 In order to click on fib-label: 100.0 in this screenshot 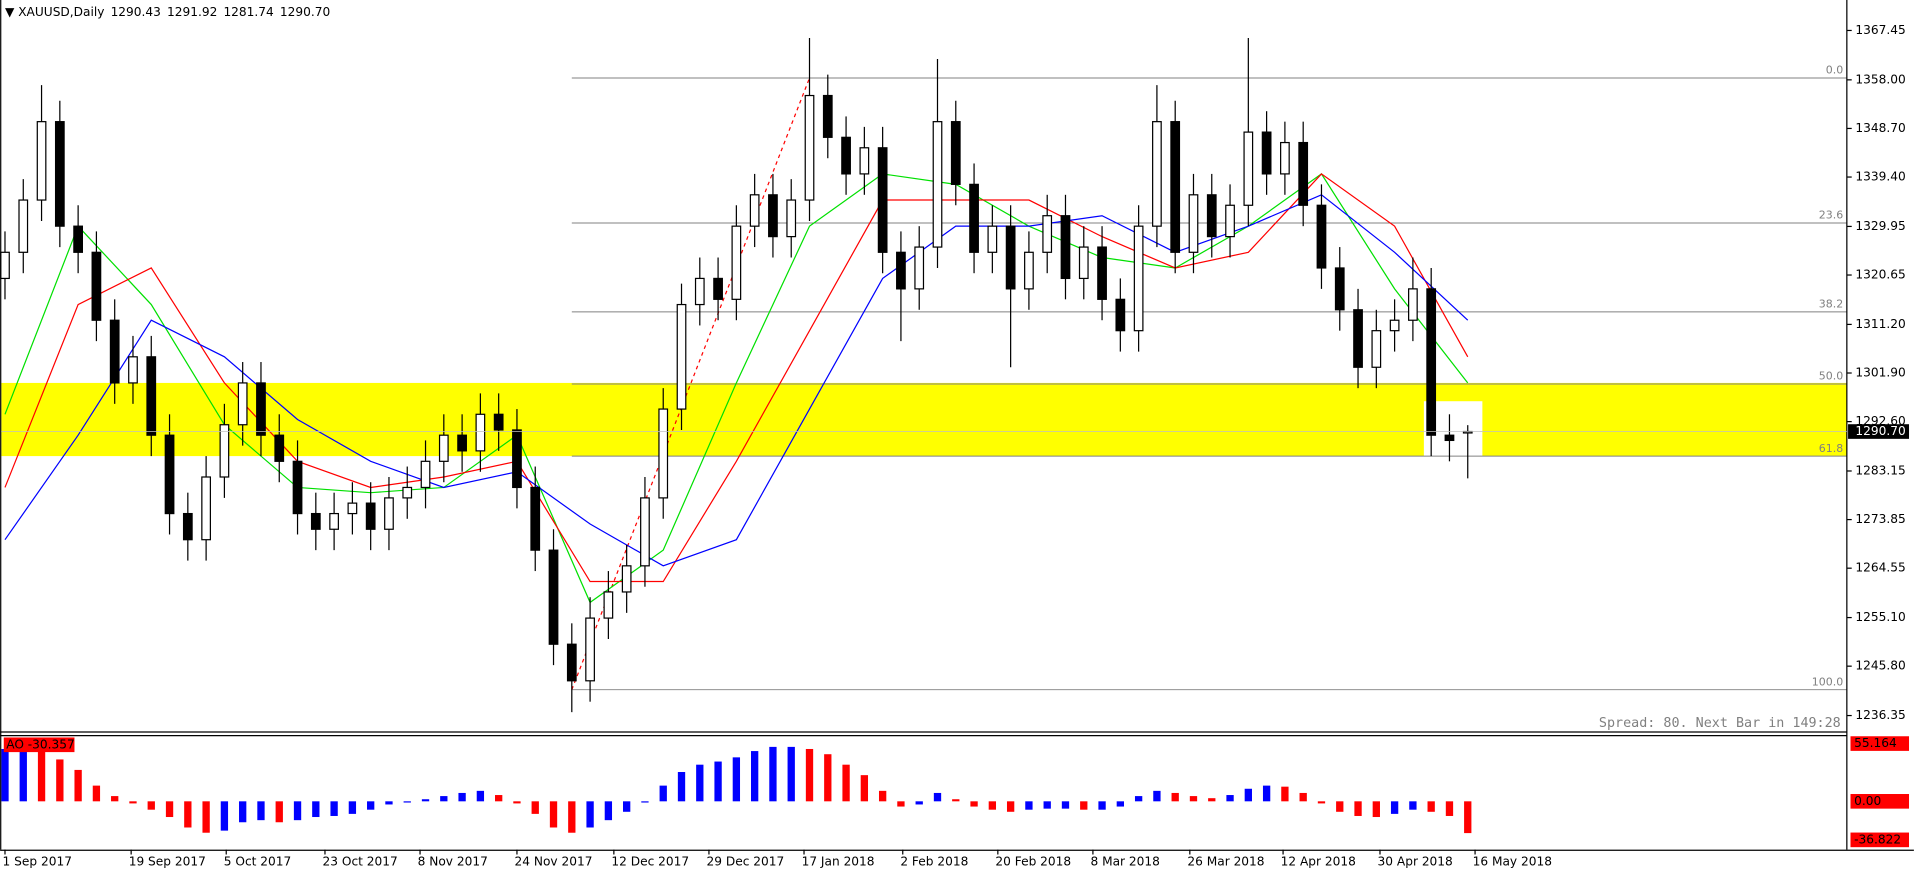, I will do `click(1827, 681)`.